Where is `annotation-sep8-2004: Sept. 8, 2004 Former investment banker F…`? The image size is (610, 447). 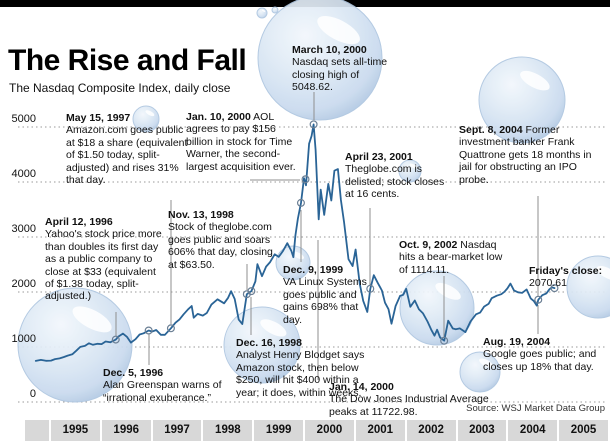
annotation-sep8-2004: Sept. 8, 2004 Former investment banker F… is located at coordinates (525, 155).